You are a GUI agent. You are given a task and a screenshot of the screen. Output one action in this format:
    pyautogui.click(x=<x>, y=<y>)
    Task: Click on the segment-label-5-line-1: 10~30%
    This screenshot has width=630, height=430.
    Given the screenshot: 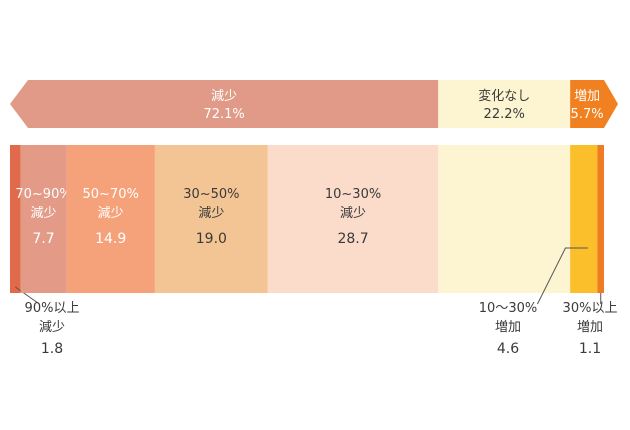 What is the action you would take?
    pyautogui.click(x=353, y=194)
    